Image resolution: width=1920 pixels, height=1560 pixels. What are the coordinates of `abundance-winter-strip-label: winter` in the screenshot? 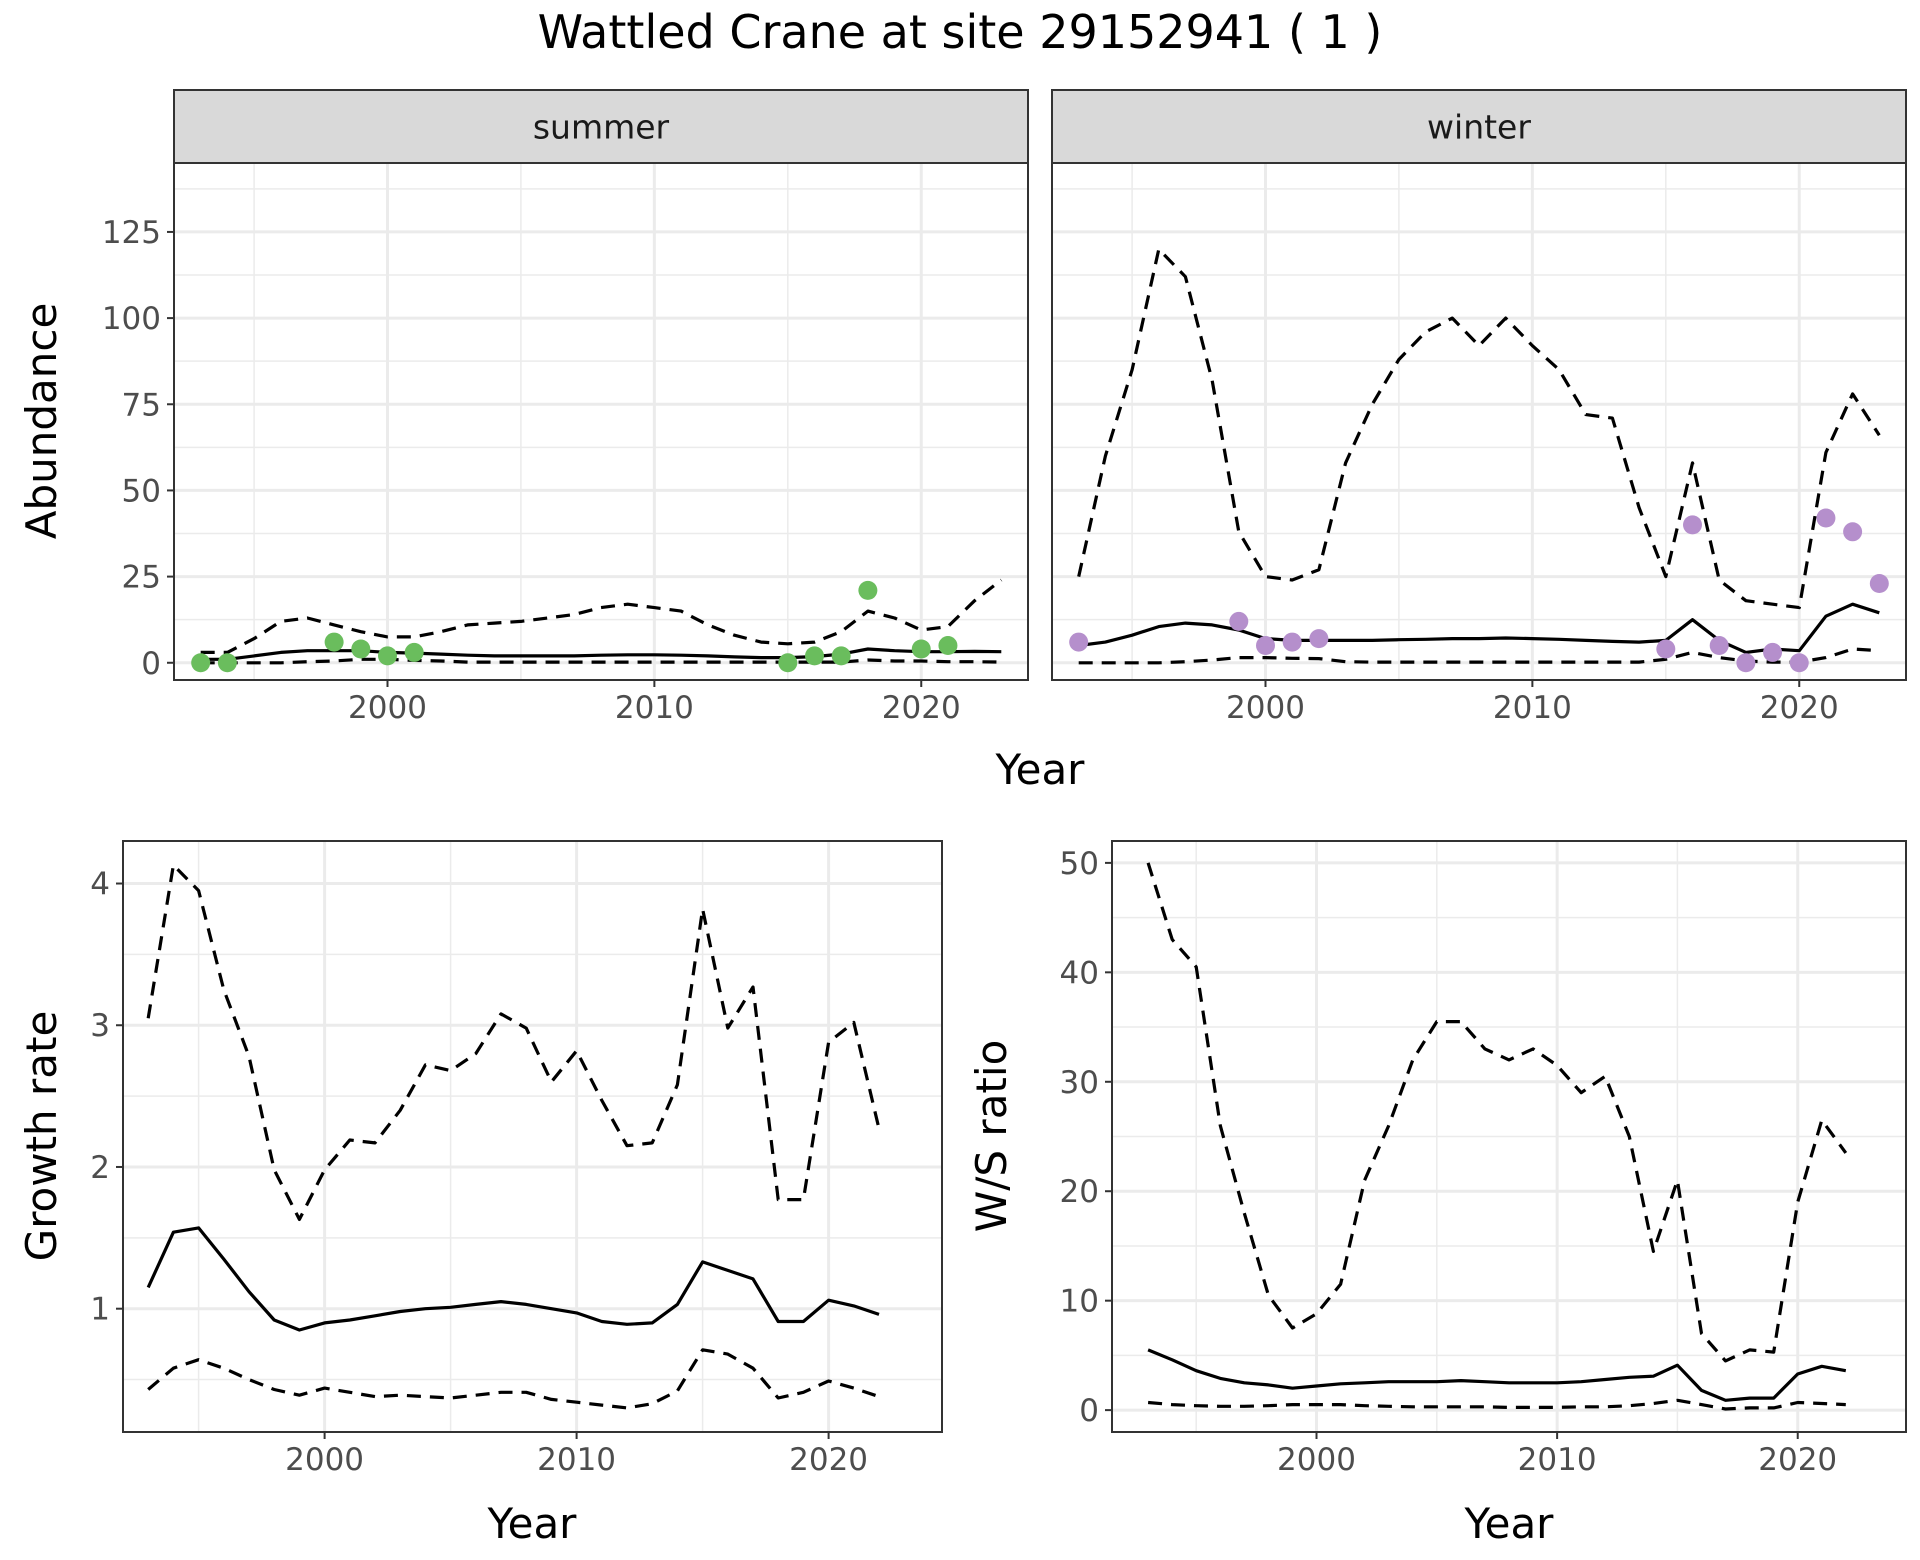 It's located at (1479, 127).